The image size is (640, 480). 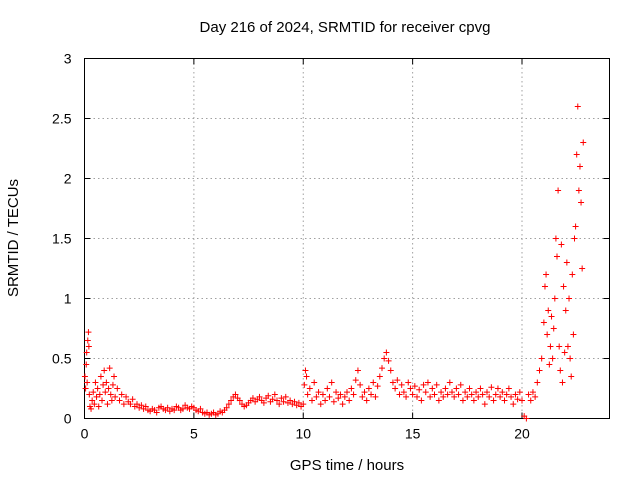 What do you see at coordinates (85, 434) in the screenshot?
I see `x-tick-label: 0` at bounding box center [85, 434].